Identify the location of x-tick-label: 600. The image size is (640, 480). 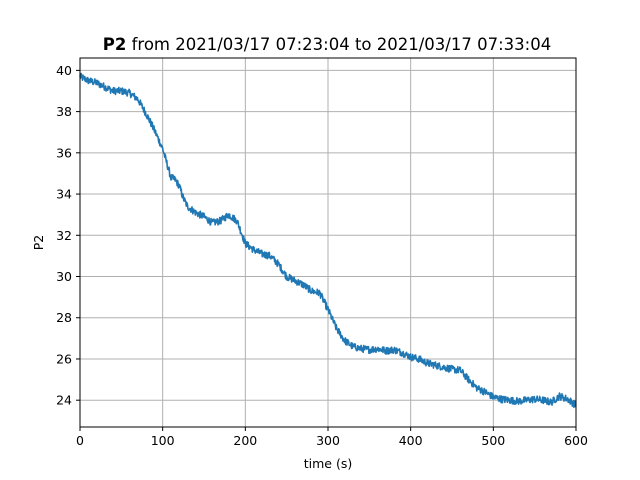
(576, 440).